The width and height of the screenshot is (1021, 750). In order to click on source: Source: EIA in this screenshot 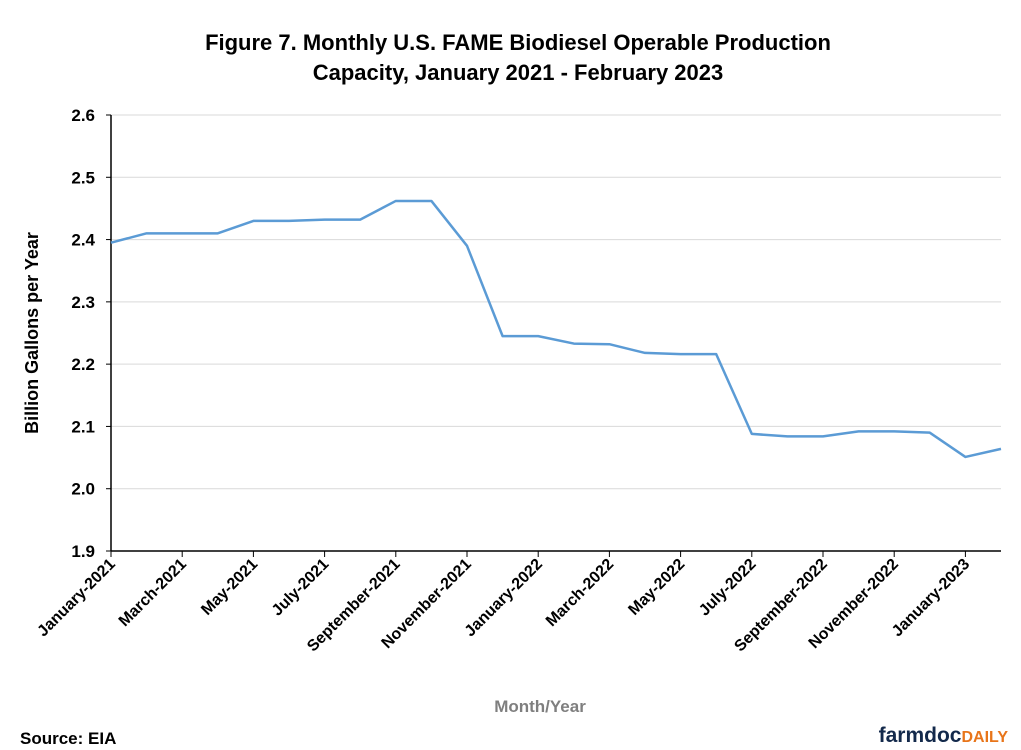, I will do `click(68, 738)`.